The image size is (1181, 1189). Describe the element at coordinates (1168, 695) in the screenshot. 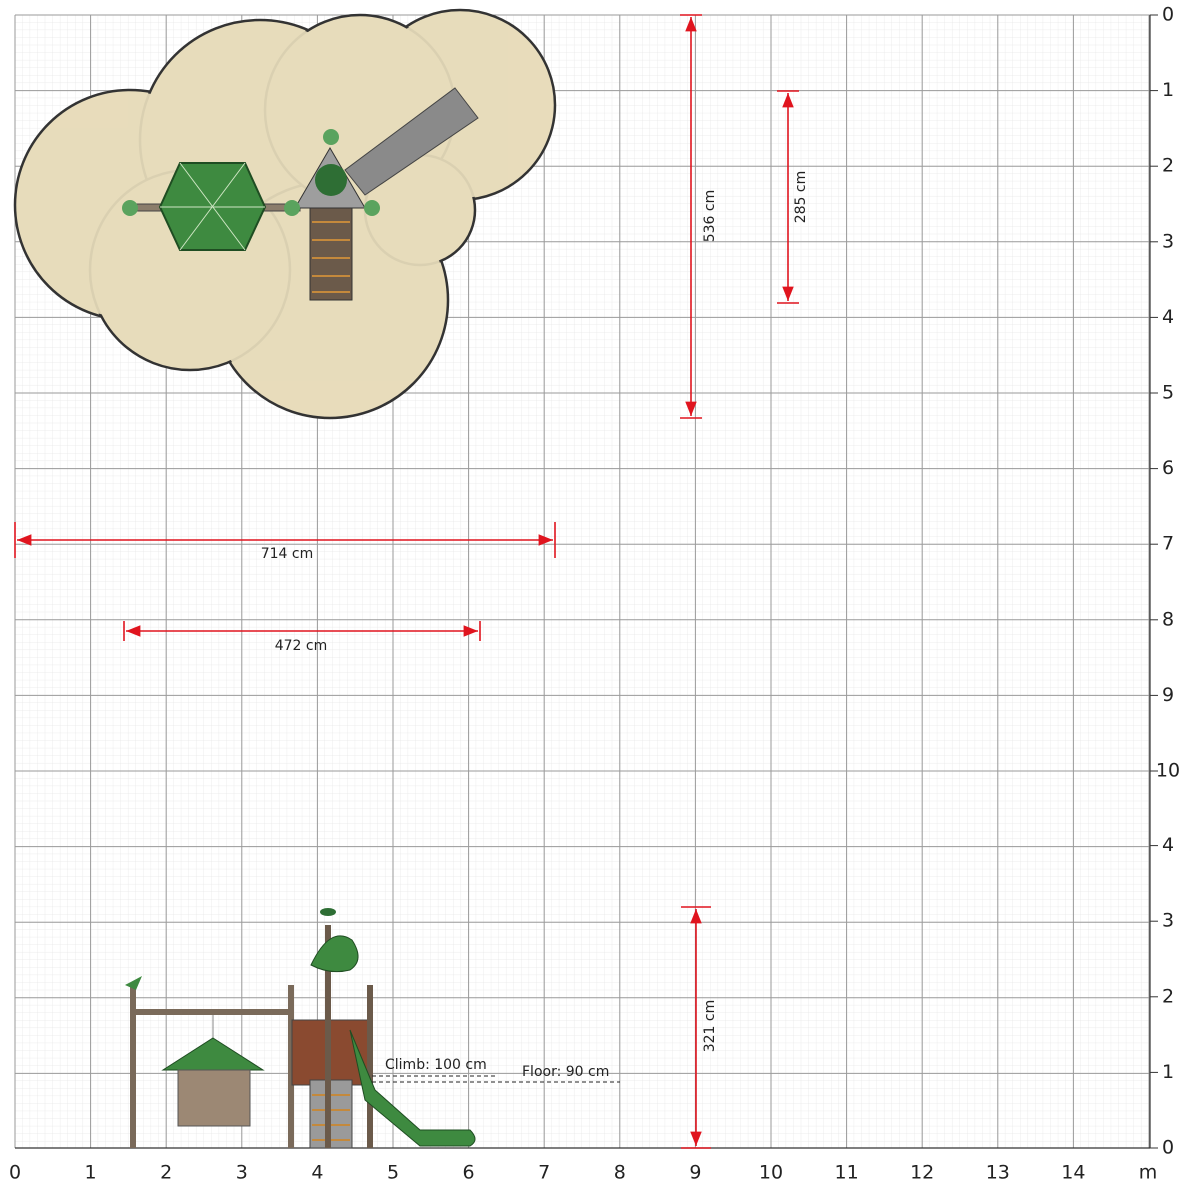

I see `y-tick-label: 9` at that location.